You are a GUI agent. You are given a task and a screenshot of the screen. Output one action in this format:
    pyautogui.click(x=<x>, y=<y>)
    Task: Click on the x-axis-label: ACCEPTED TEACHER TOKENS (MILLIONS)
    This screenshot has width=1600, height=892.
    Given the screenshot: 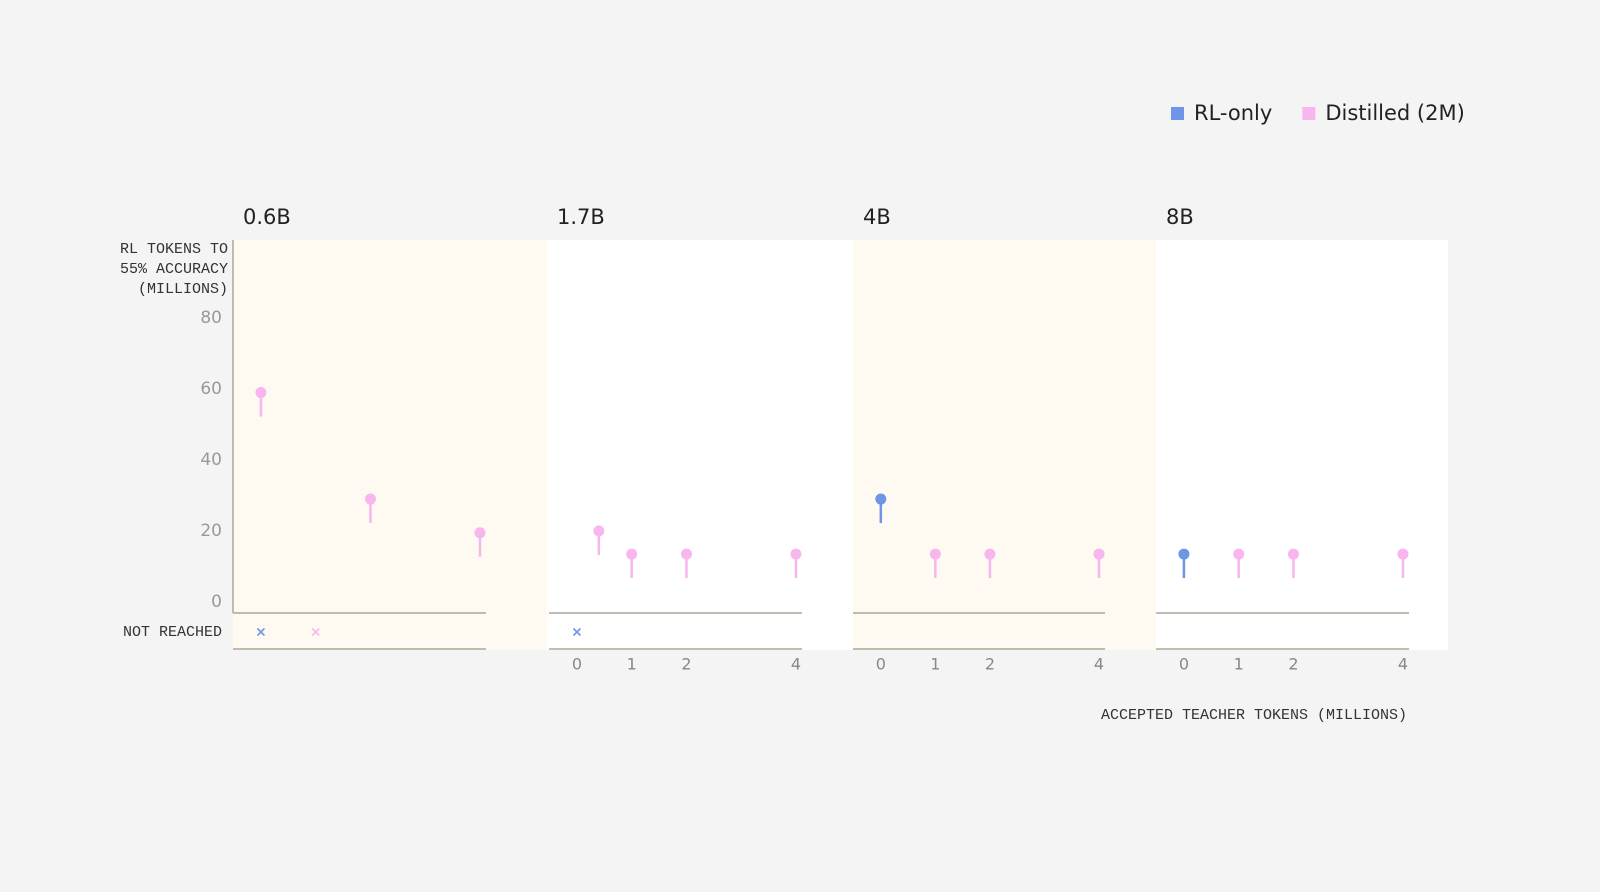 What is the action you would take?
    pyautogui.click(x=1254, y=715)
    